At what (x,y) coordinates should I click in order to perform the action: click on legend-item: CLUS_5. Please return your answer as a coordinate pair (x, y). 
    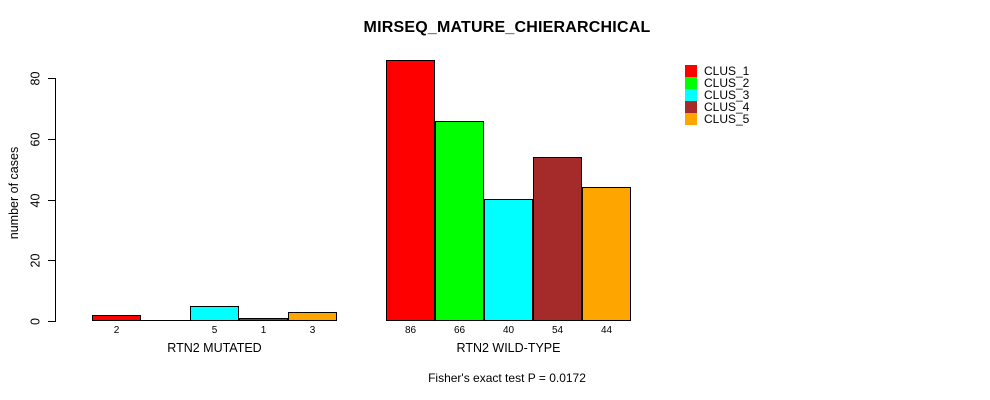
    Looking at the image, I should click on (717, 119).